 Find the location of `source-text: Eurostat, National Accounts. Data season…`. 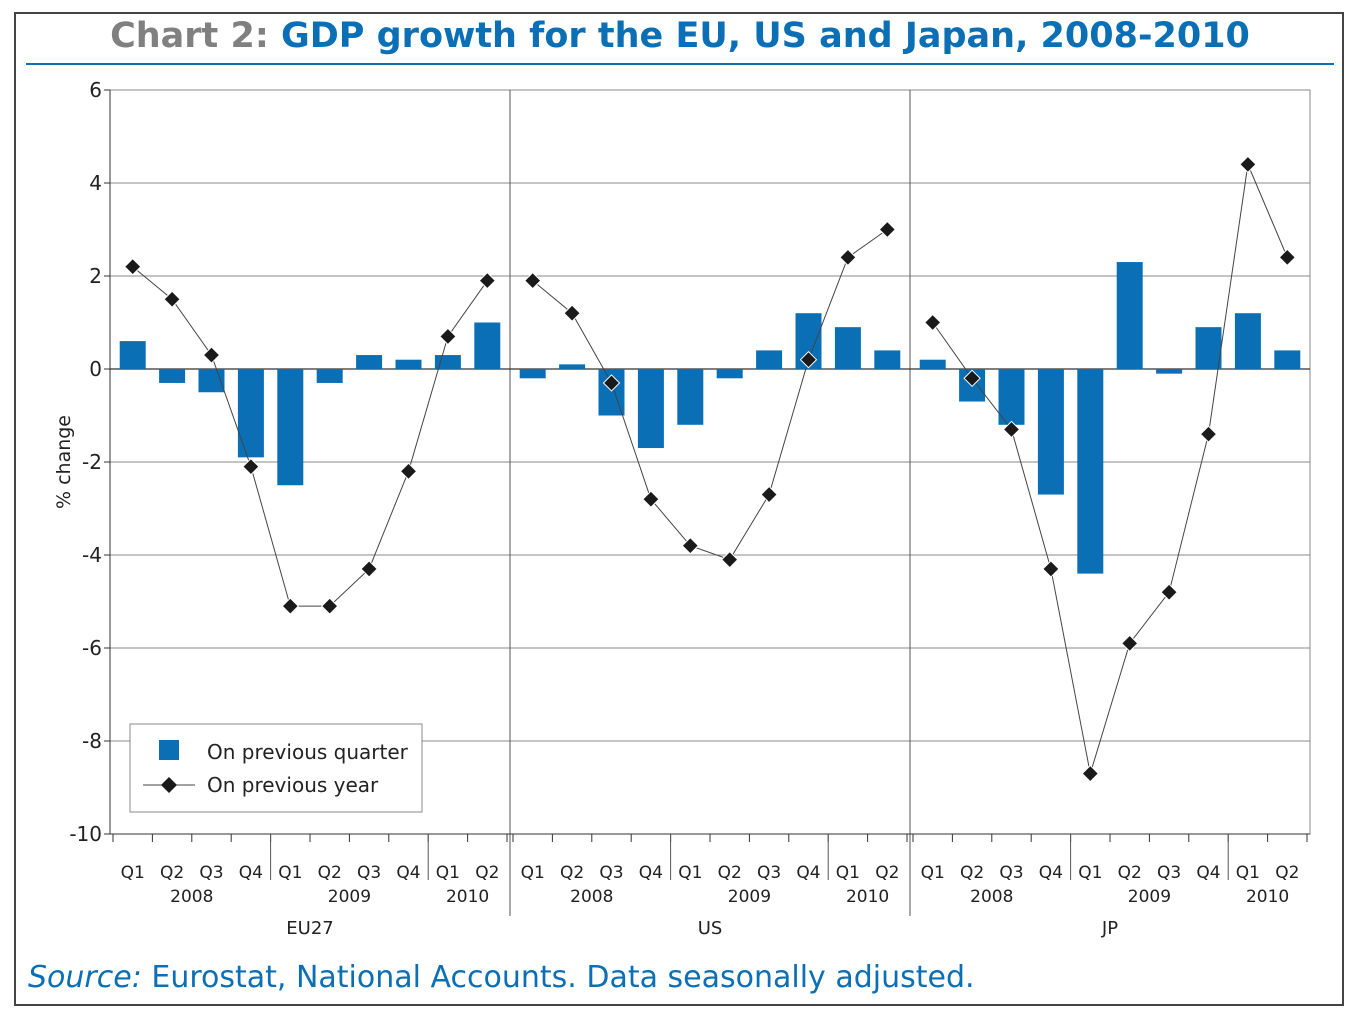

source-text: Eurostat, National Accounts. Data season… is located at coordinates (563, 977).